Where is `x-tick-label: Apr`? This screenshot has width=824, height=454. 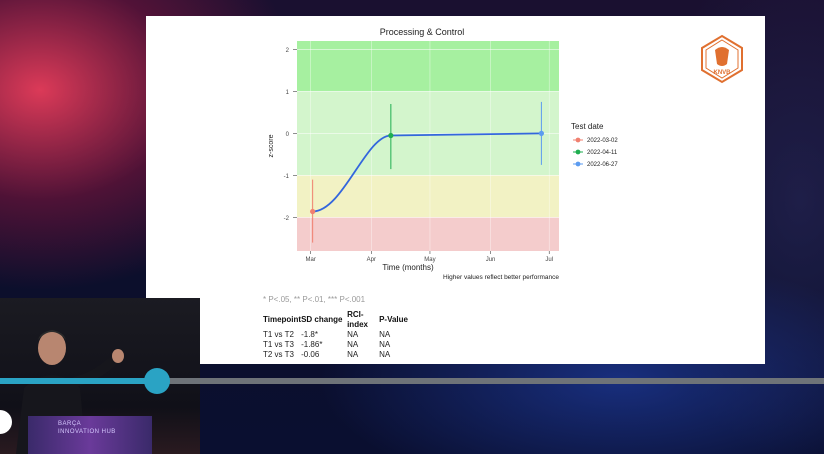 x-tick-label: Apr is located at coordinates (371, 260).